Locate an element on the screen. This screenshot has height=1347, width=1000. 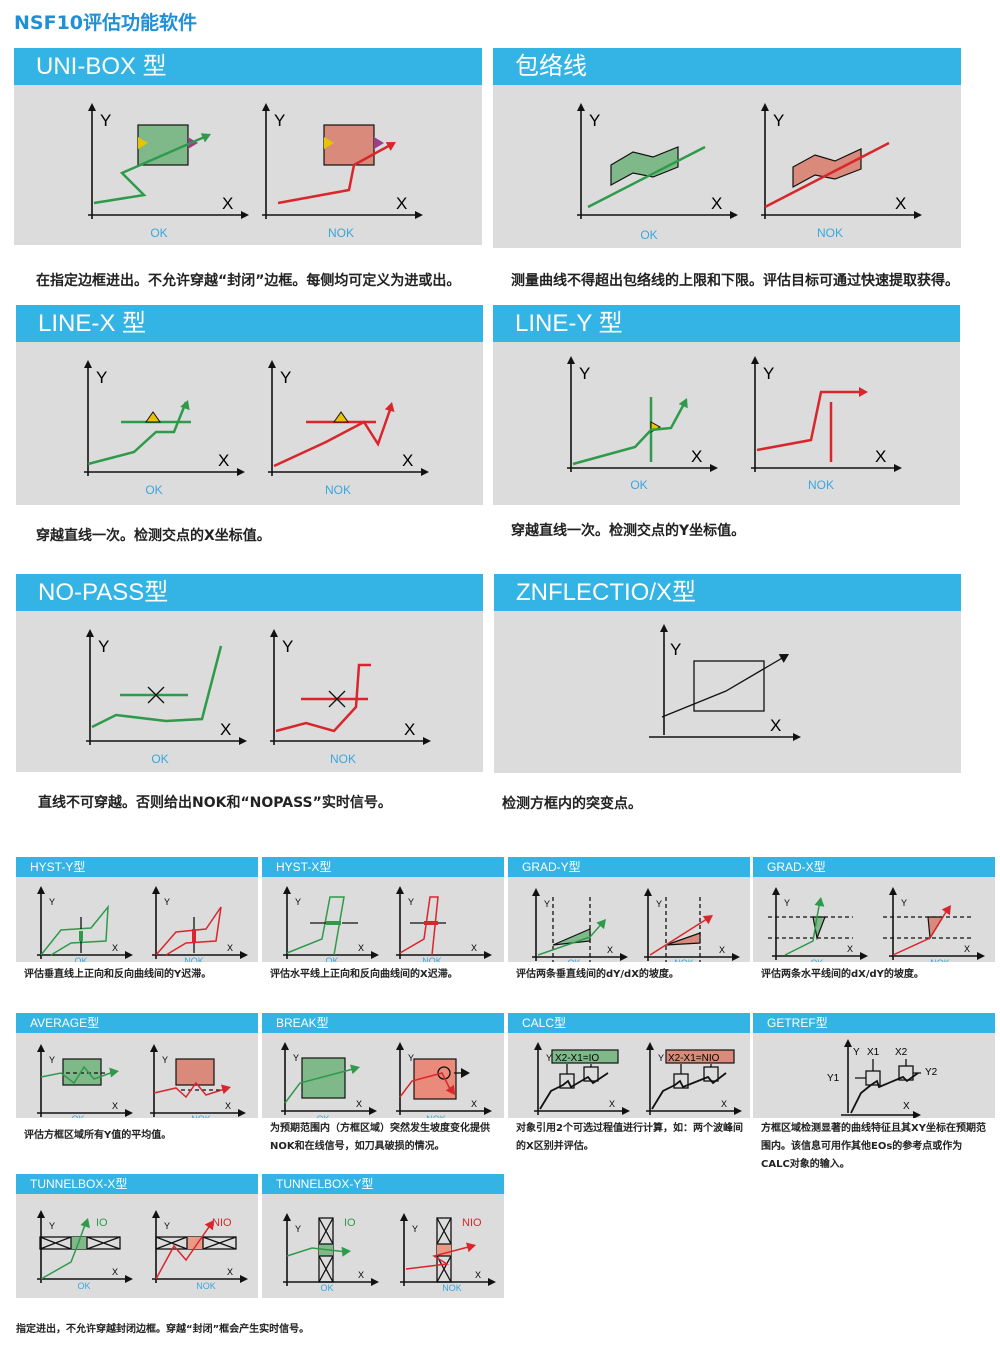
panel-caption: 检测方框内的突变点。 is located at coordinates (572, 804).